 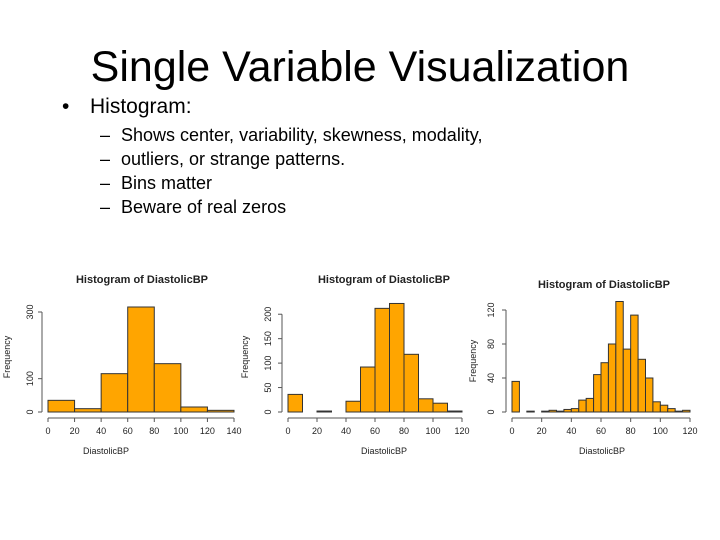 I want to click on y-tick-label: 40, so click(x=491, y=378).